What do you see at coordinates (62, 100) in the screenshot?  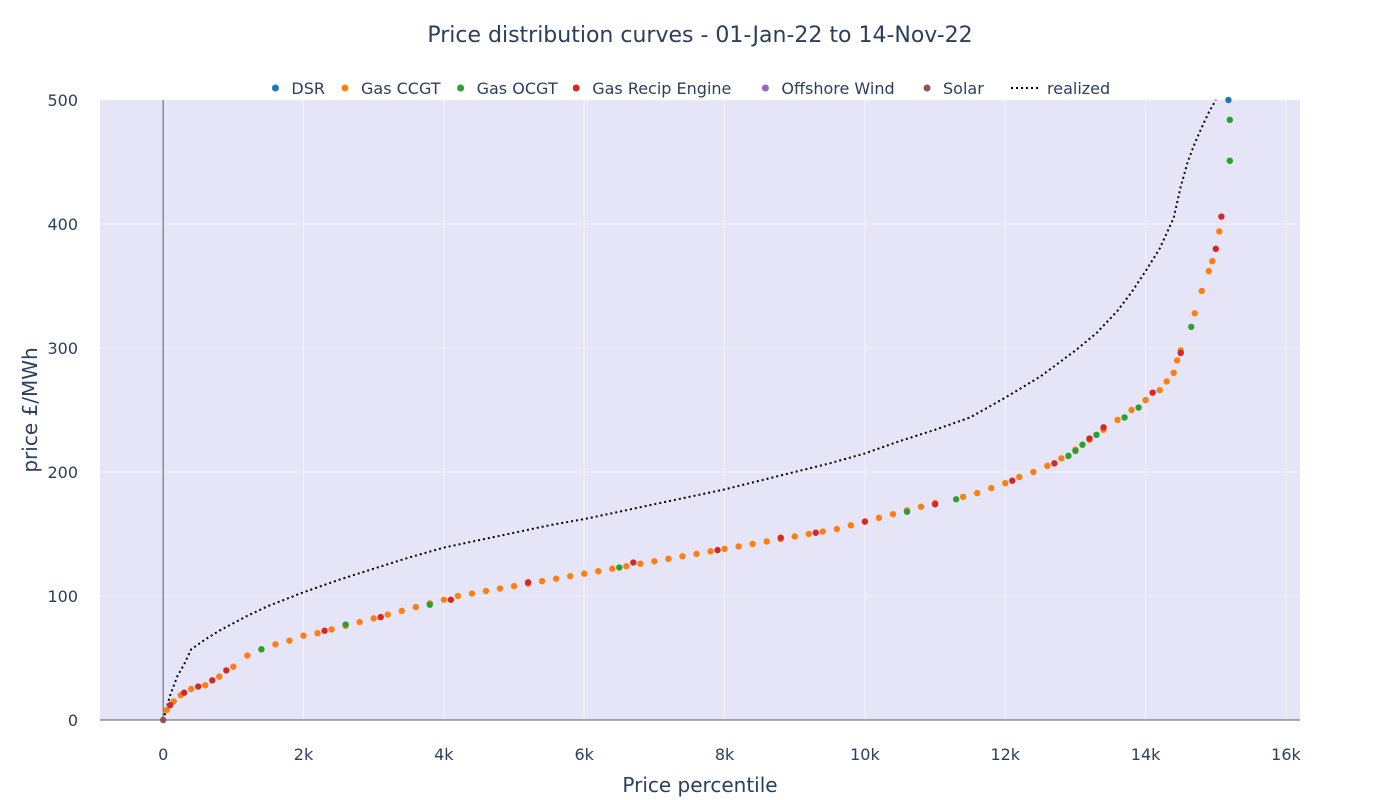 I see `y-tick-label: 500` at bounding box center [62, 100].